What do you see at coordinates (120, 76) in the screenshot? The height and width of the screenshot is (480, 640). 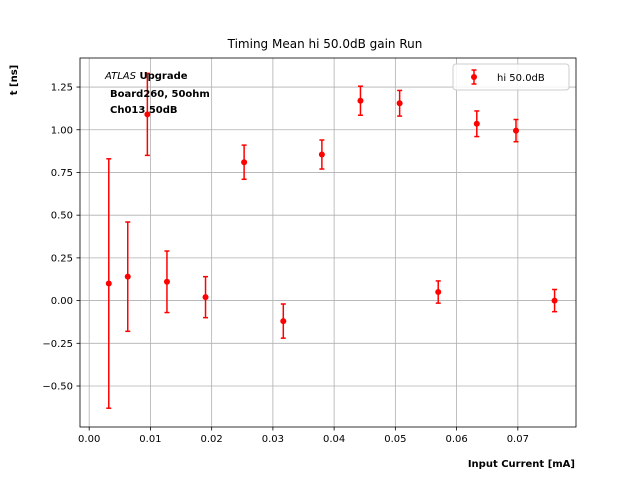 I see `atlas-label: ATLAS` at bounding box center [120, 76].